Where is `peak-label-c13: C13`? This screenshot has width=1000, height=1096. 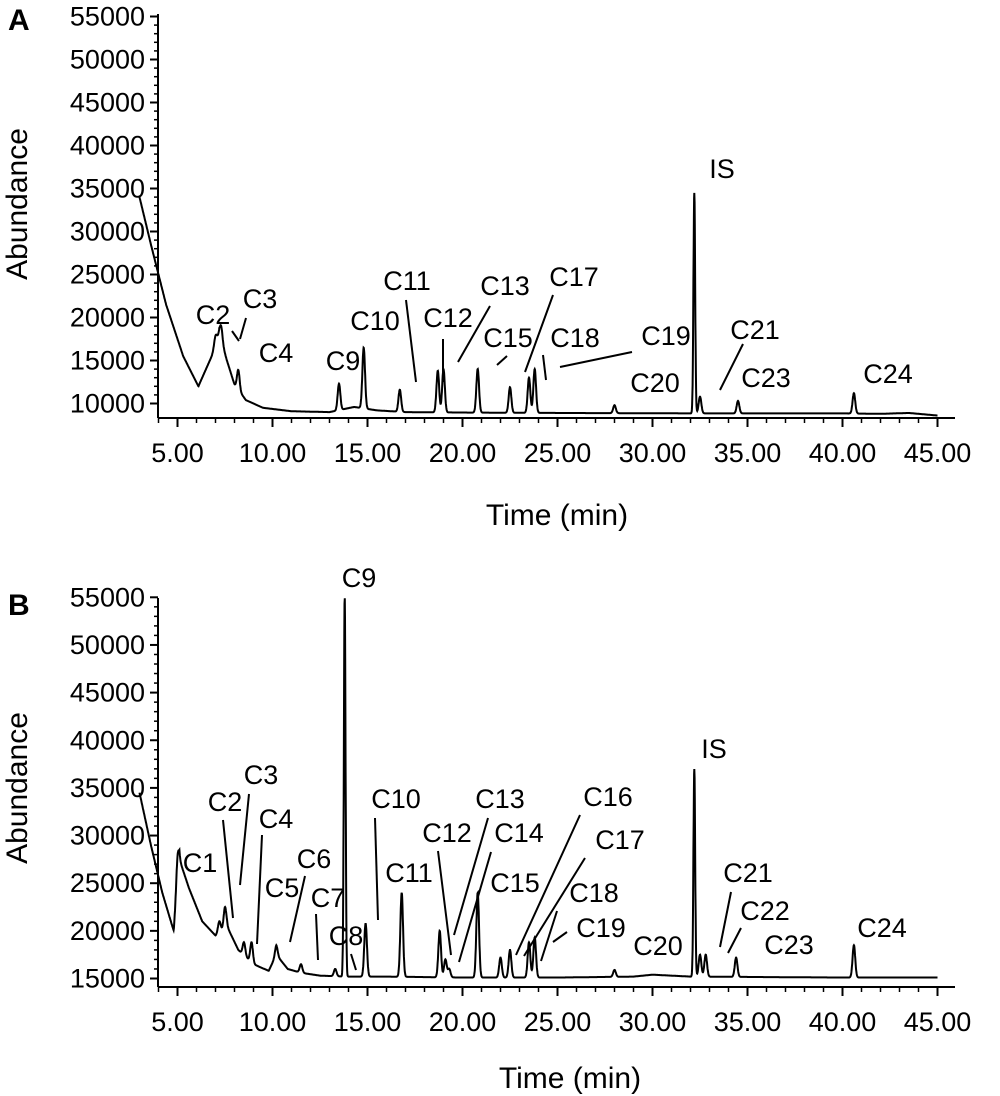 peak-label-c13: C13 is located at coordinates (505, 286).